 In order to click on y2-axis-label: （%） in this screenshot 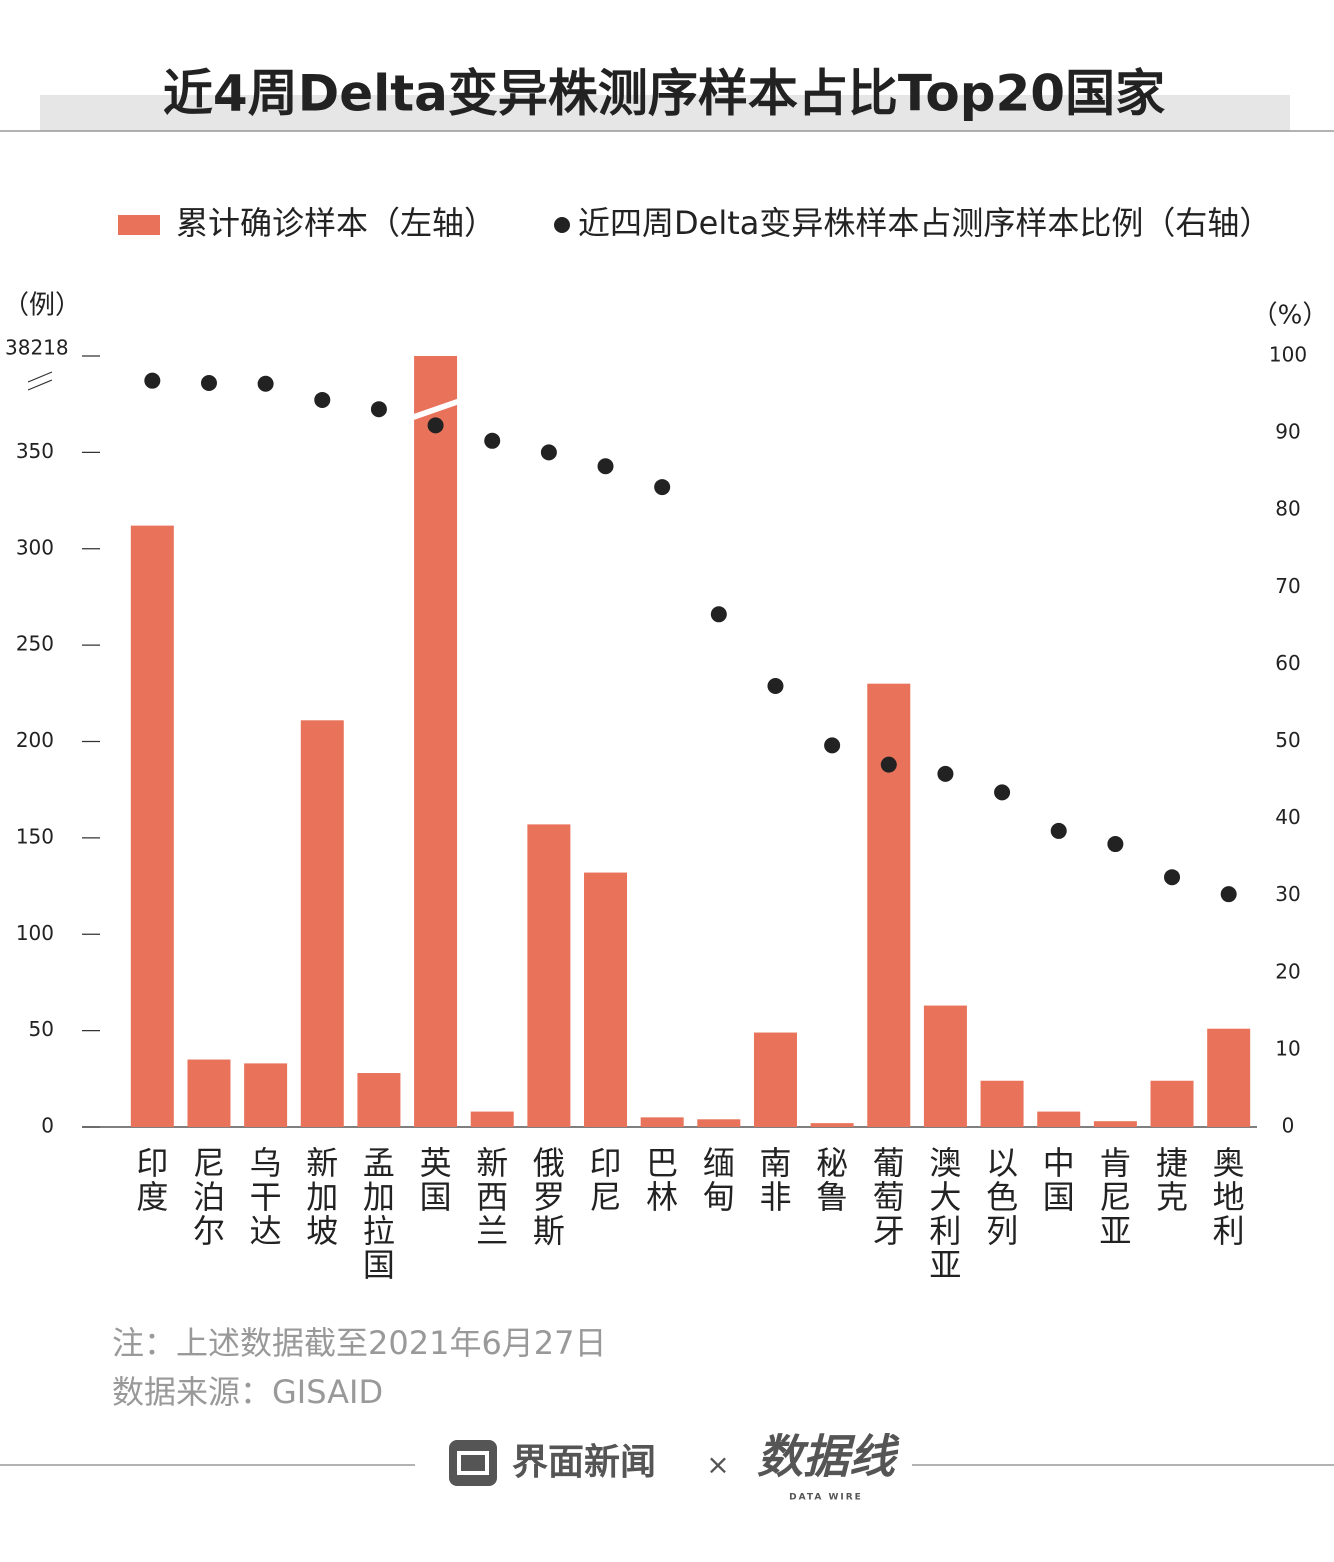, I will do `click(1290, 316)`.